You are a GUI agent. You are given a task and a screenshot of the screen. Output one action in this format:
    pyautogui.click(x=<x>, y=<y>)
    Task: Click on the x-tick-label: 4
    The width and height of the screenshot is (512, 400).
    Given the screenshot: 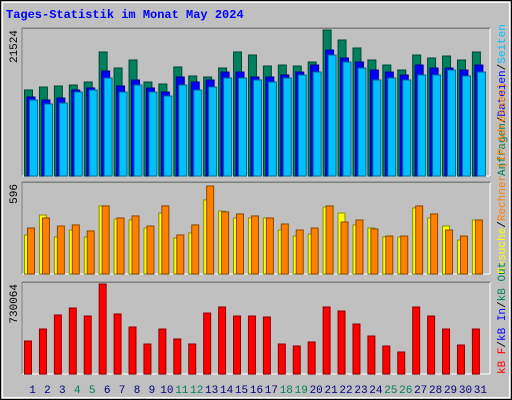 What is the action you would take?
    pyautogui.click(x=77, y=391)
    